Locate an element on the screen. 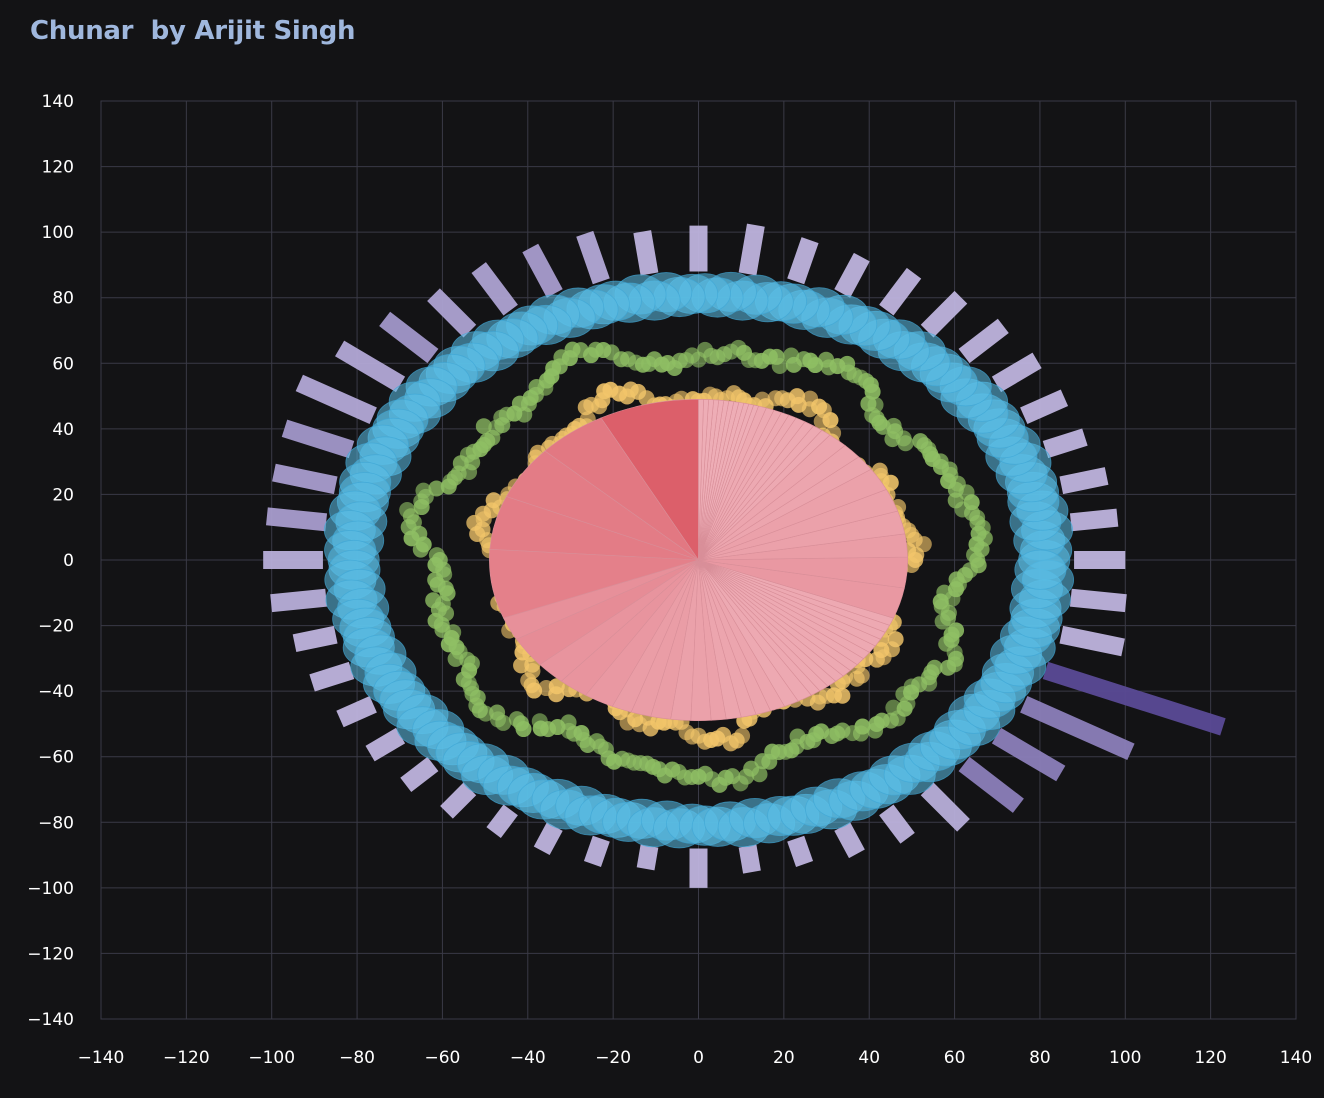 This screenshot has height=1098, width=1324. y-tick-label: 20 is located at coordinates (63, 495).